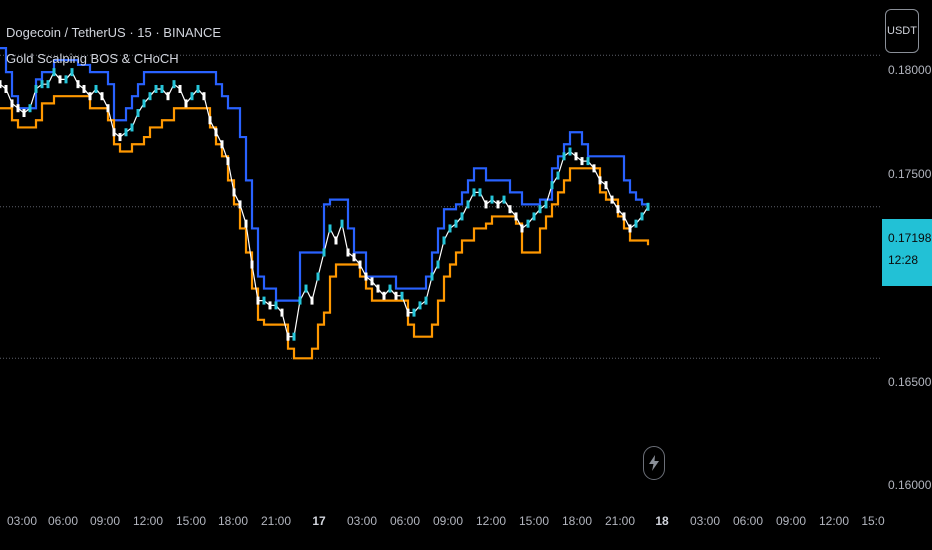  Describe the element at coordinates (910, 70) in the screenshot. I see `y-tick-label: 0.18000` at that location.